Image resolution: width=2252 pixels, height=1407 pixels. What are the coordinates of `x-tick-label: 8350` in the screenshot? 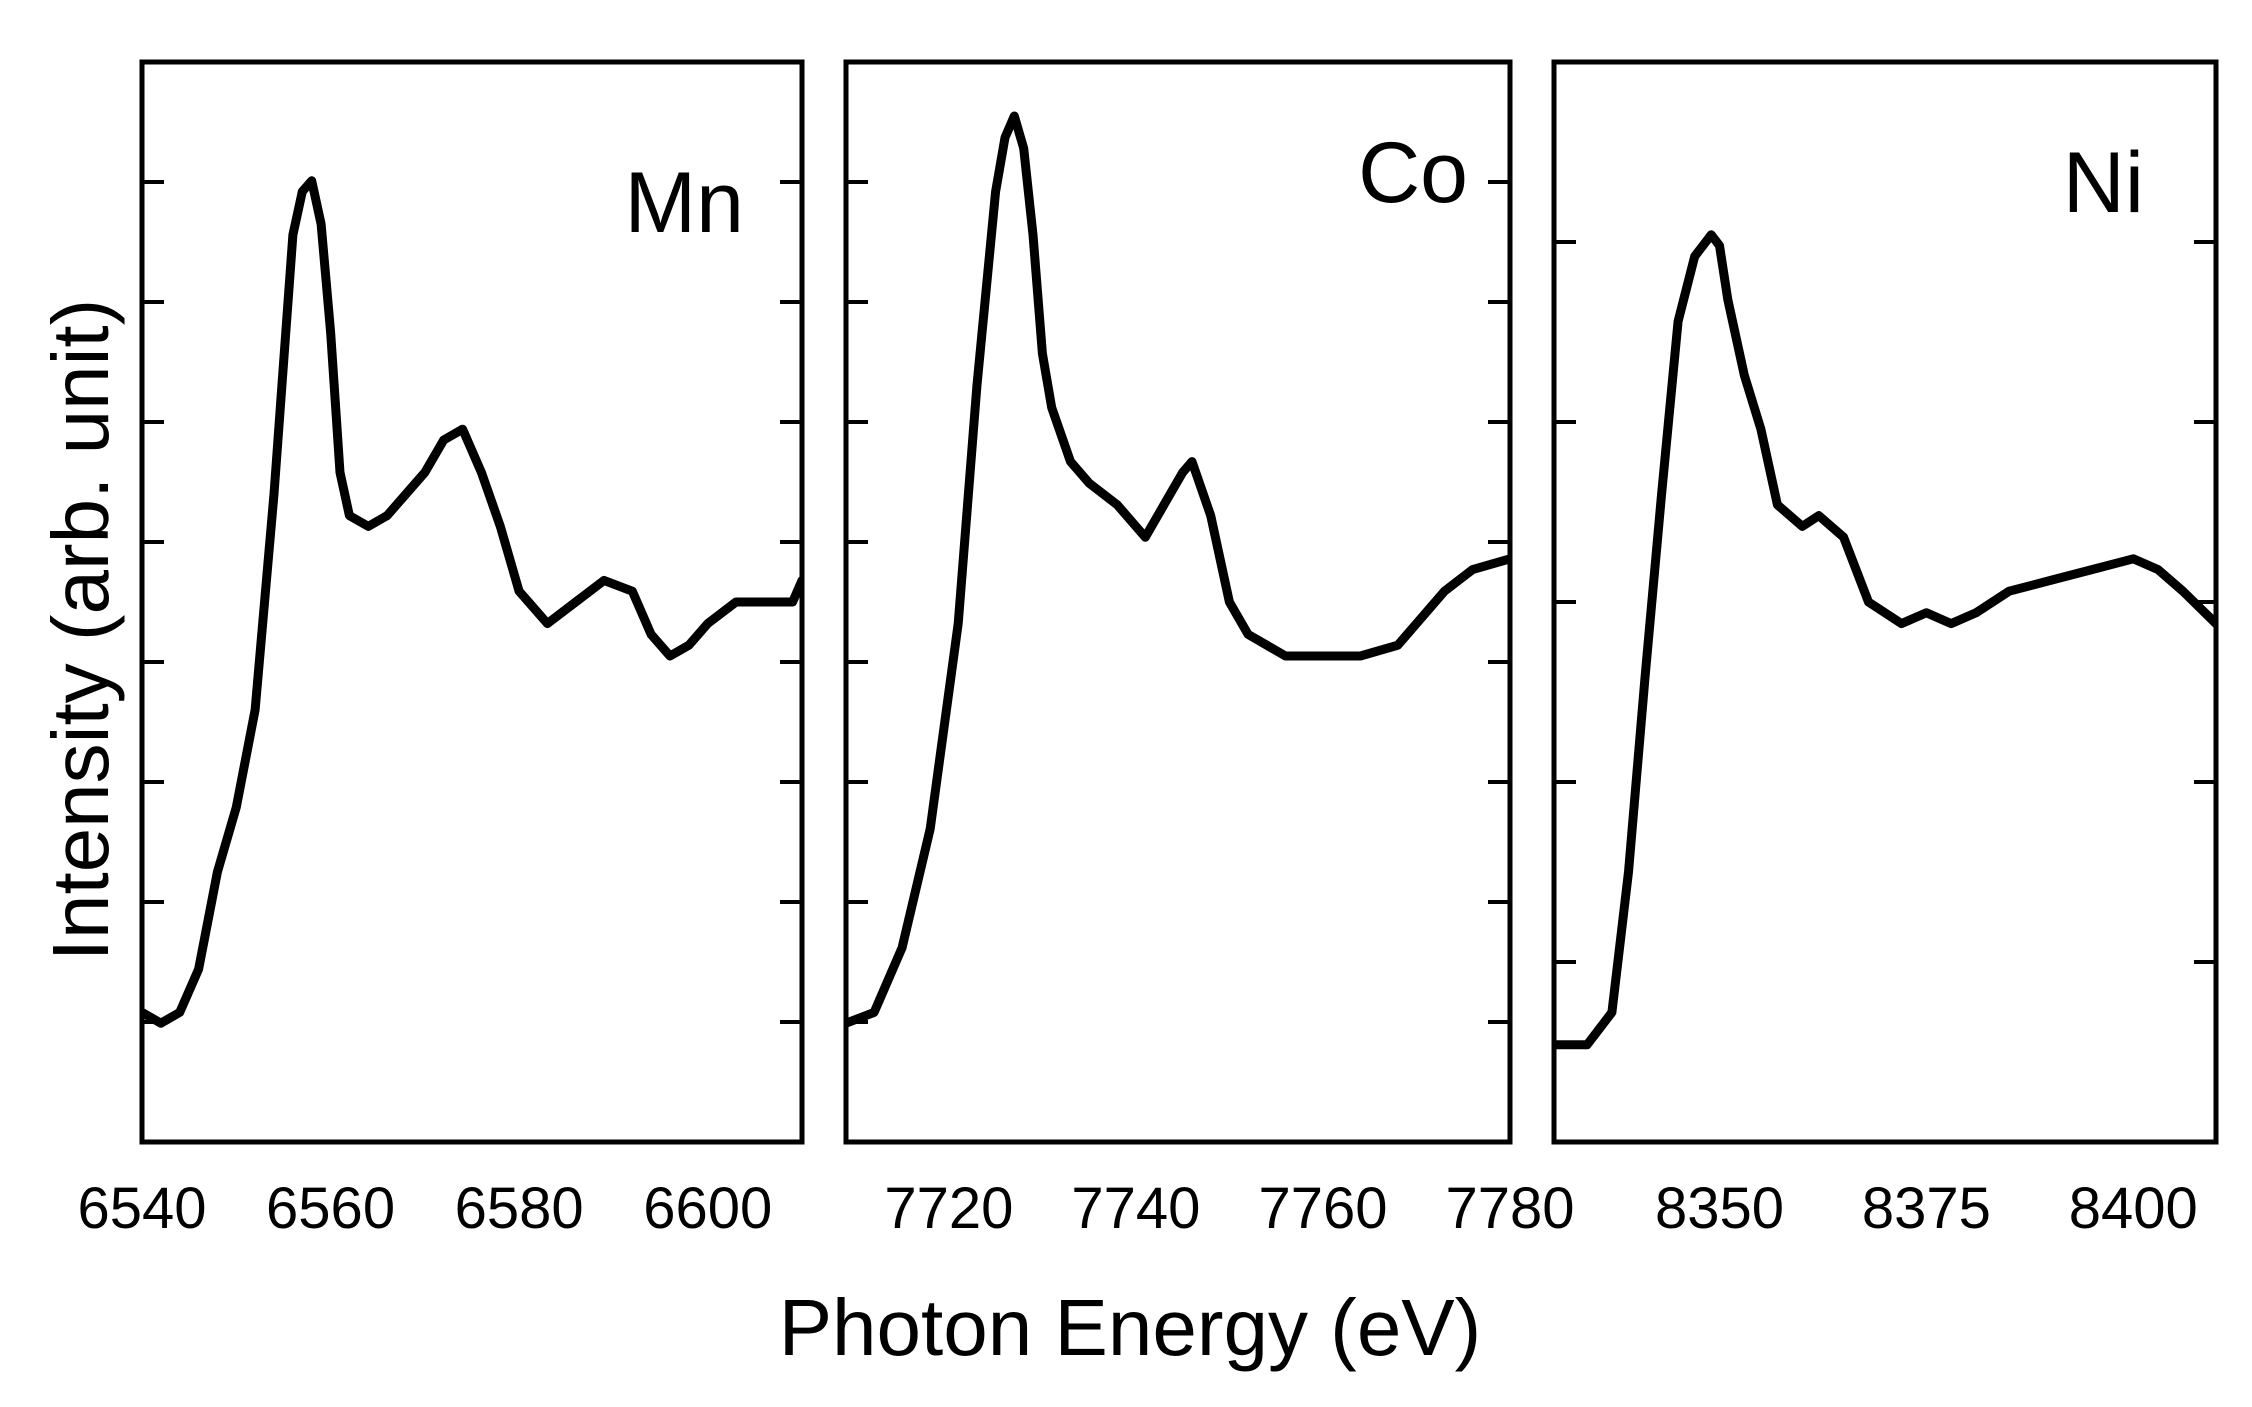 It's located at (1719, 1208).